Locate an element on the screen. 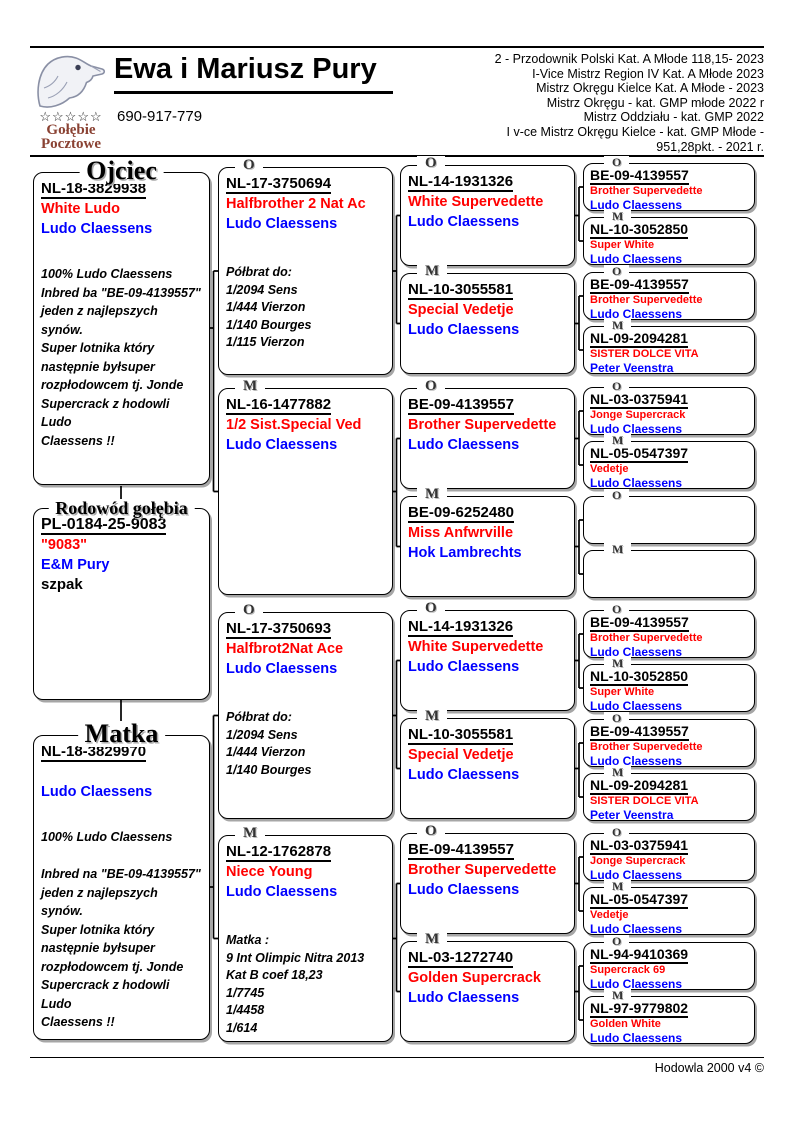 This screenshot has width=794, height=1123. software-credit: Hodowla 2000 v4 © is located at coordinates (709, 1068).